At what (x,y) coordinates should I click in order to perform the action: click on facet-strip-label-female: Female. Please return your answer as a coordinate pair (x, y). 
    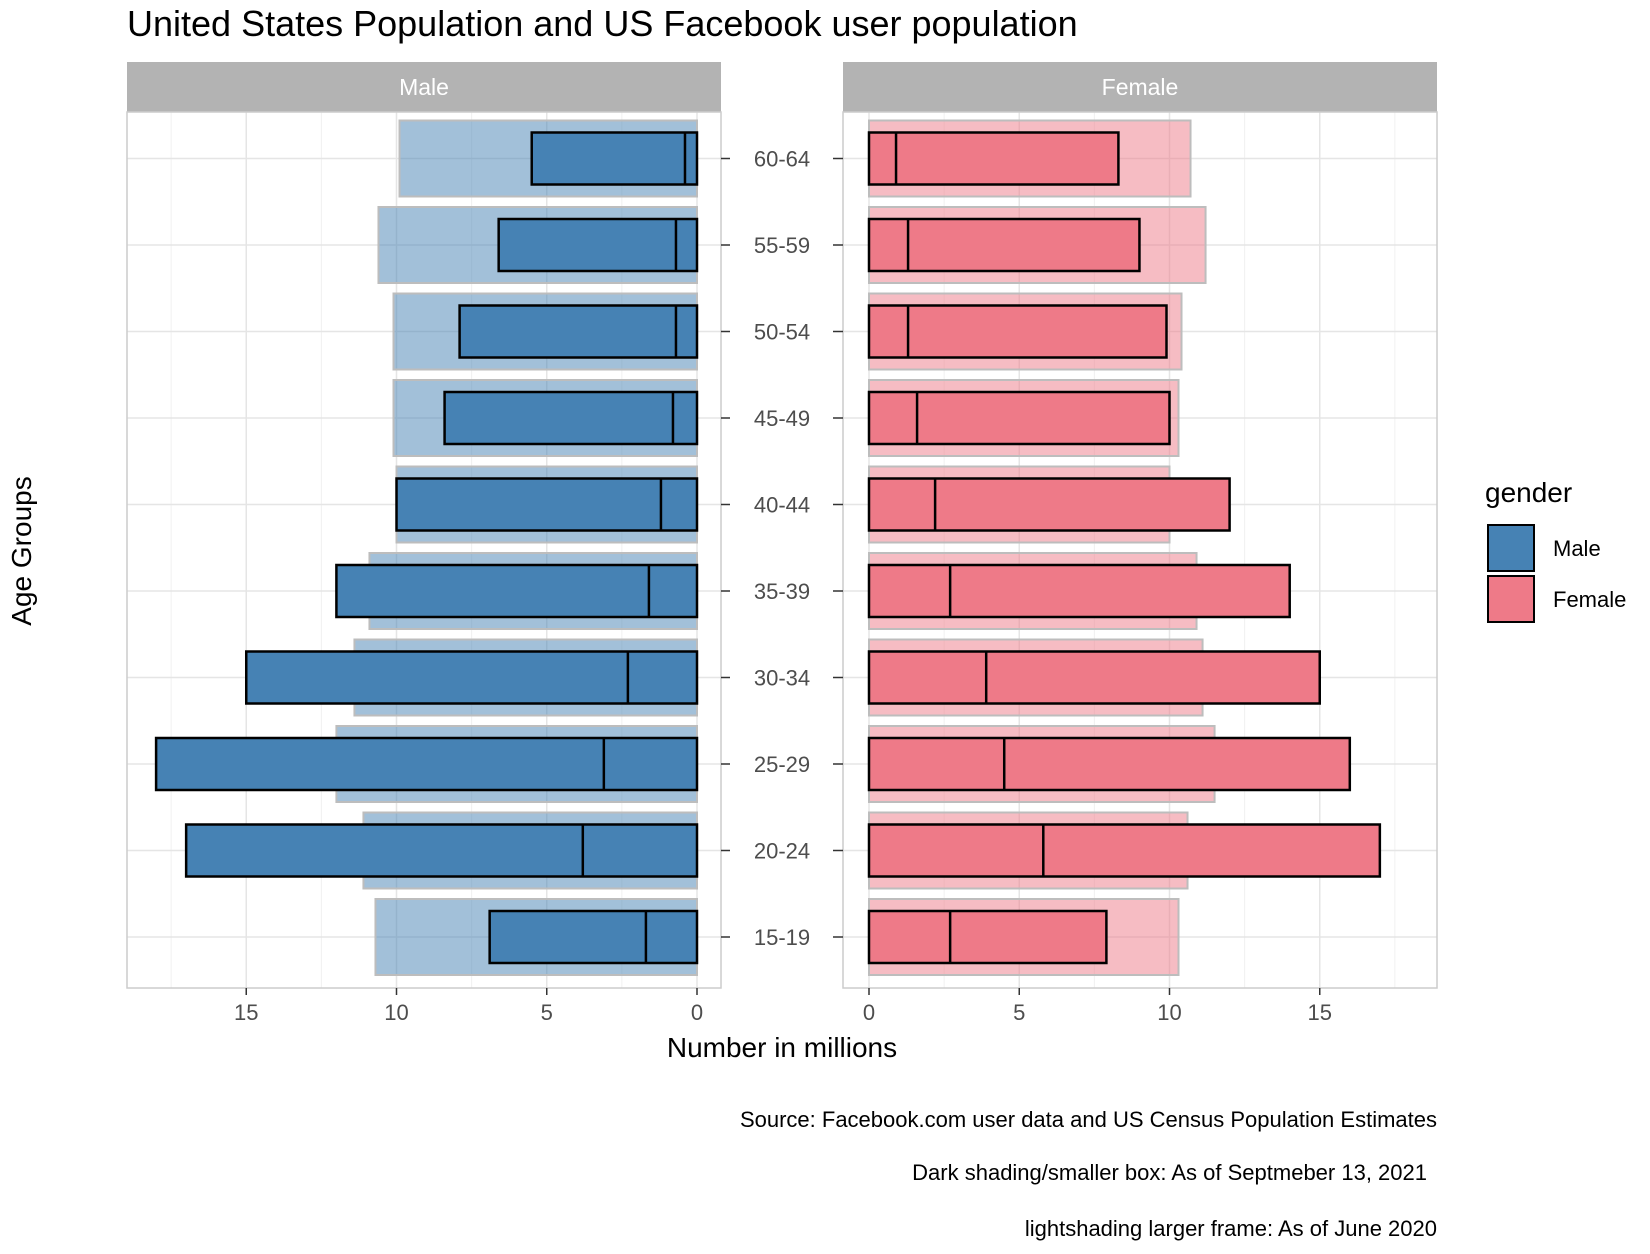
    Looking at the image, I should click on (1140, 87).